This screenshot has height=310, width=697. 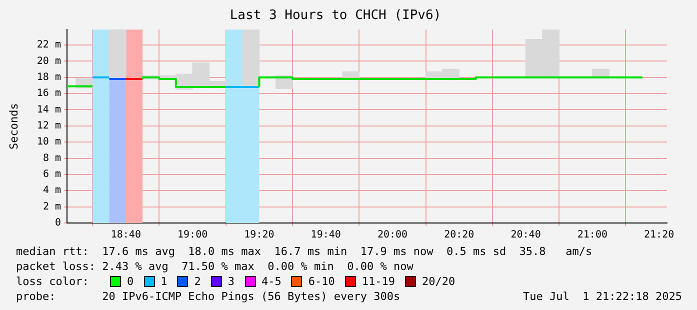 What do you see at coordinates (602, 296) in the screenshot?
I see `text: Tue Jul 1 21:22:18 2025` at bounding box center [602, 296].